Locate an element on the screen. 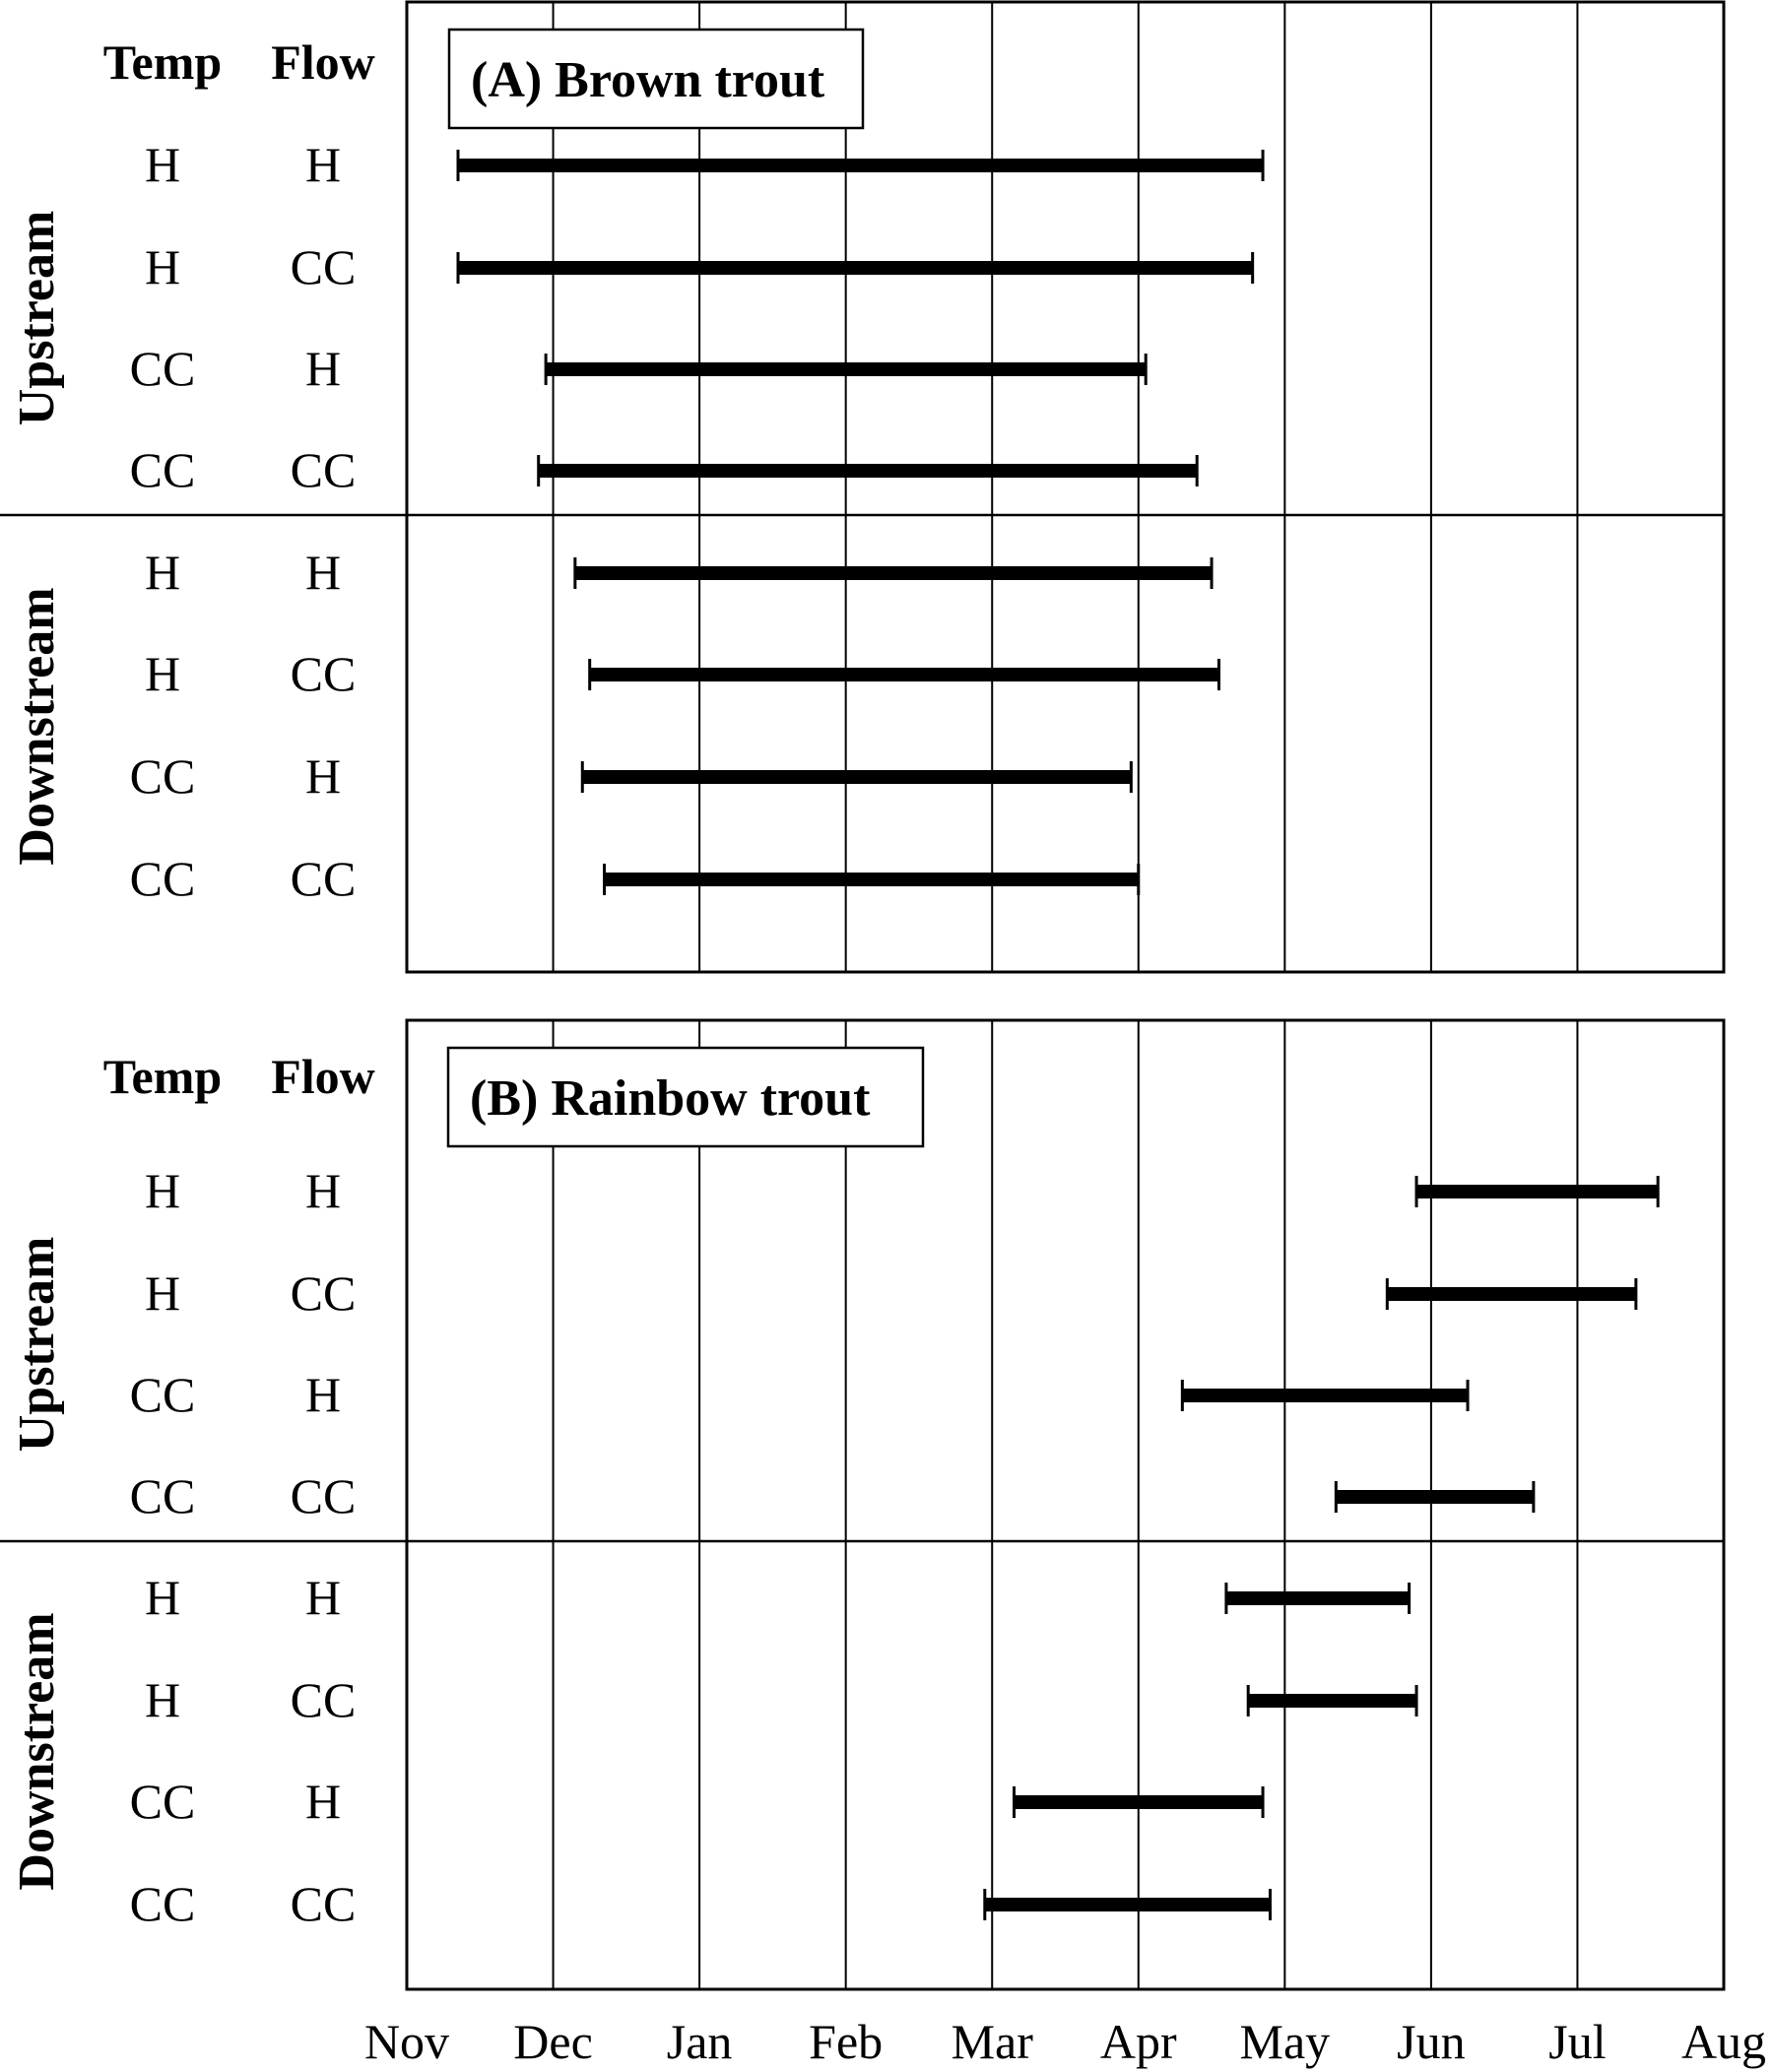  x-tick-label: Dec is located at coordinates (553, 2041).